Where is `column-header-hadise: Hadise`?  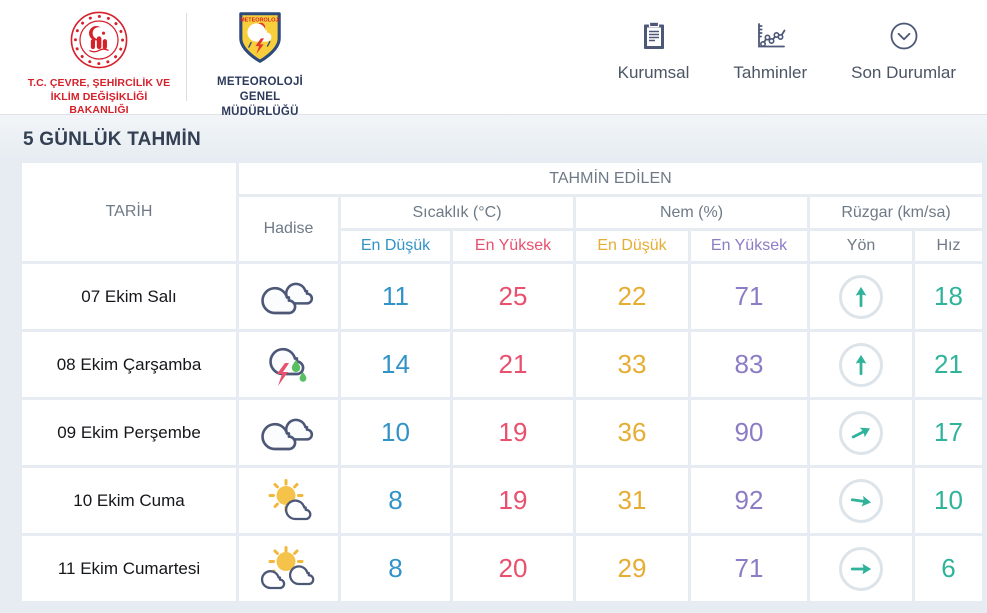 column-header-hadise: Hadise is located at coordinates (288, 229).